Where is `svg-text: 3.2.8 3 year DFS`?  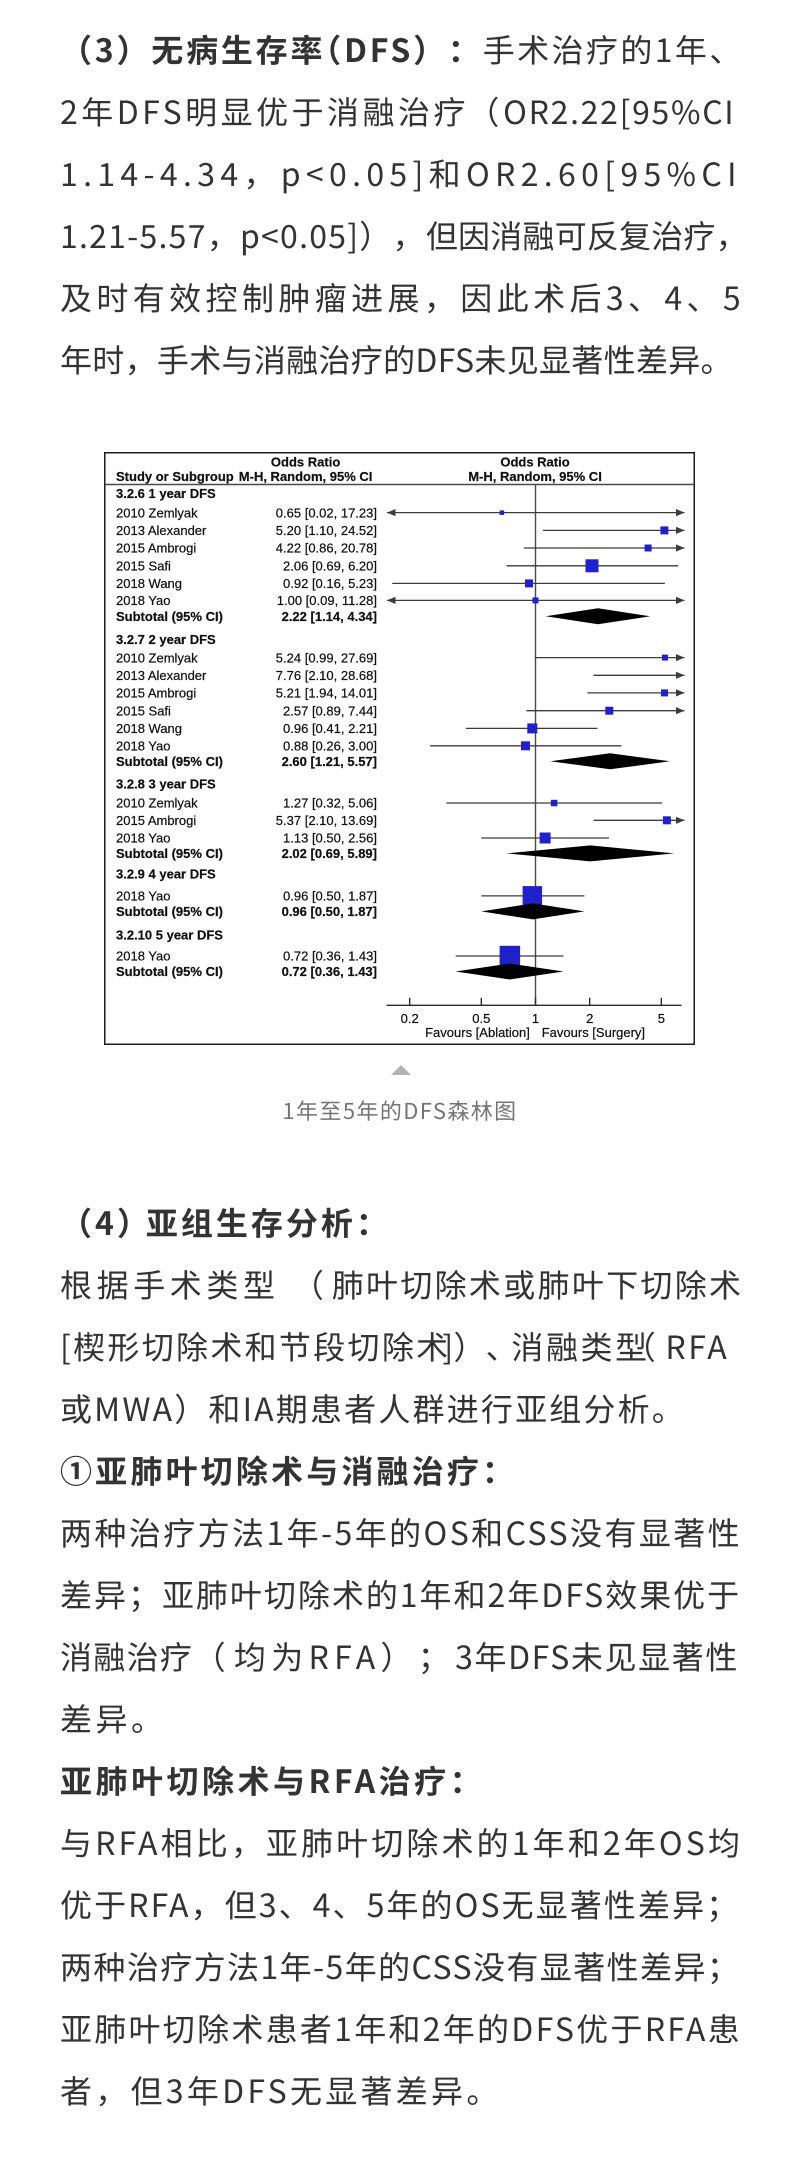 svg-text: 3.2.8 3 year DFS is located at coordinates (166, 784).